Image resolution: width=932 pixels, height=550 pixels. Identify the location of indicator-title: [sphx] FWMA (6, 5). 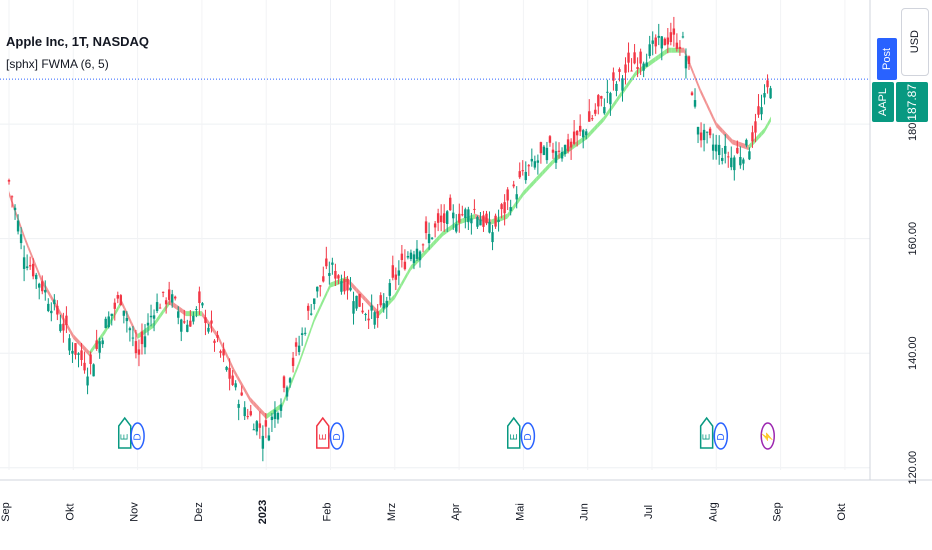
(57, 64).